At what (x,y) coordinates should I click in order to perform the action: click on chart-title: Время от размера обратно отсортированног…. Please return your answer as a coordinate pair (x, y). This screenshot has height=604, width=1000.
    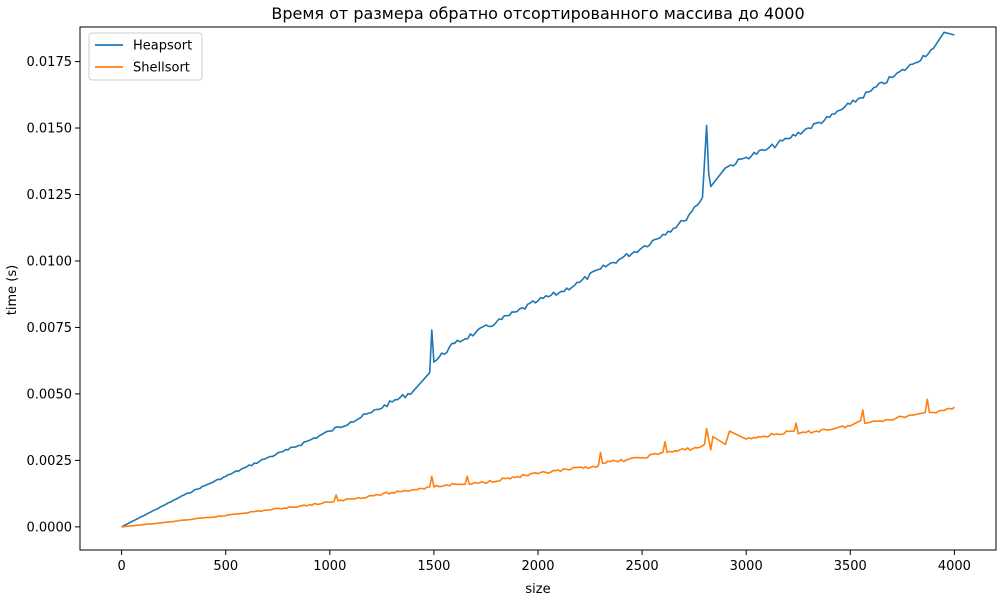
    Looking at the image, I should click on (537, 13).